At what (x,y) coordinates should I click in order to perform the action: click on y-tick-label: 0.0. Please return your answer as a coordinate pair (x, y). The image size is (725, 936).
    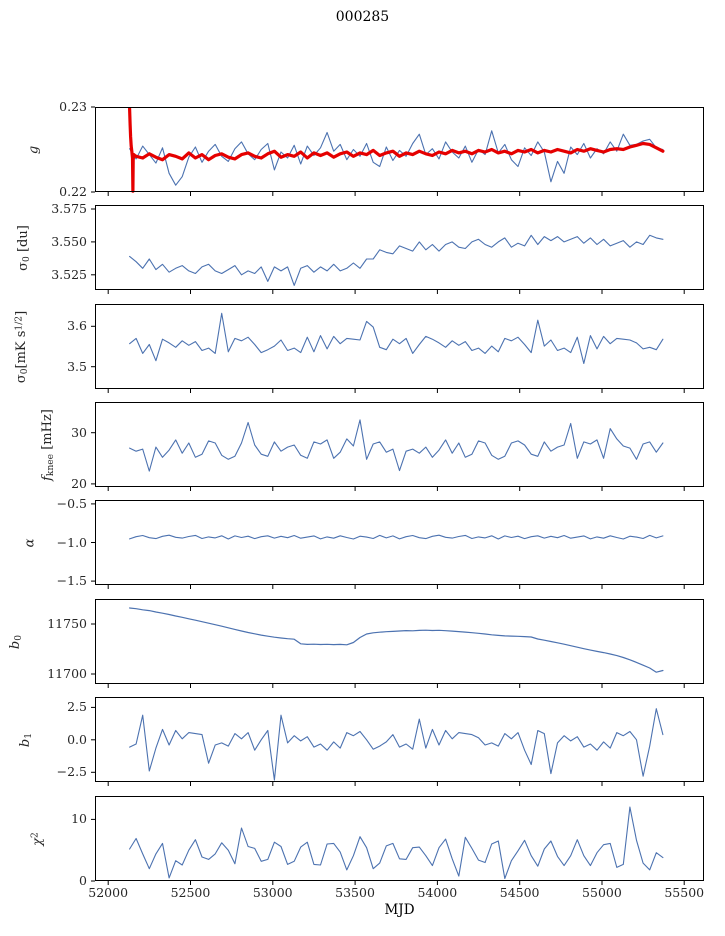
    Looking at the image, I should click on (77, 739).